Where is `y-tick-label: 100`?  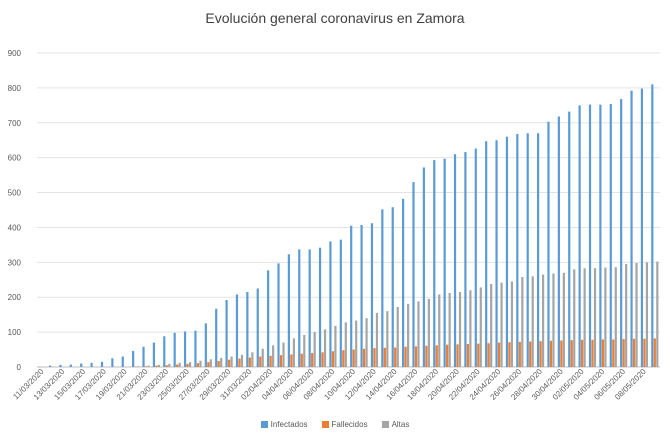
y-tick-label: 100 is located at coordinates (15, 332).